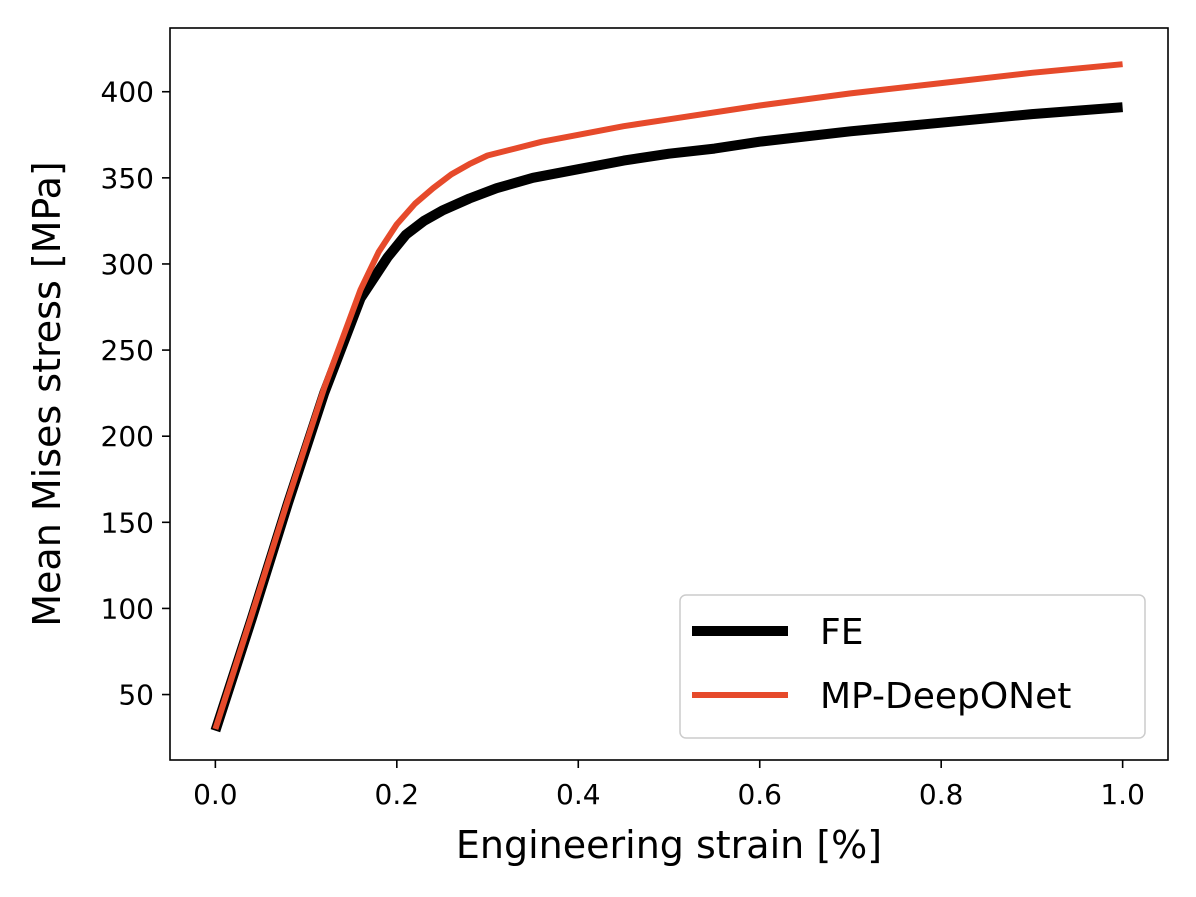 The image size is (1196, 897). What do you see at coordinates (47, 393) in the screenshot?
I see `y-axis-label: Mean Mises stress [MPa]` at bounding box center [47, 393].